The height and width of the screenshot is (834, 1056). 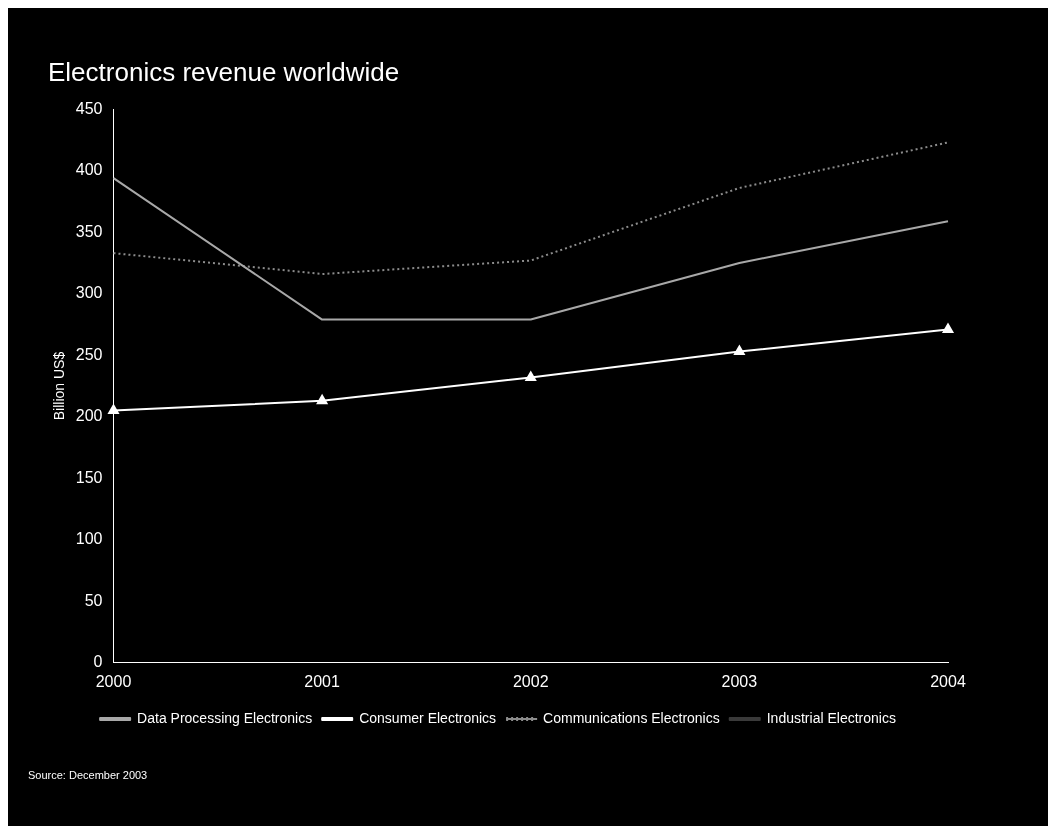 I want to click on y-tick-label: 450, so click(x=89, y=108).